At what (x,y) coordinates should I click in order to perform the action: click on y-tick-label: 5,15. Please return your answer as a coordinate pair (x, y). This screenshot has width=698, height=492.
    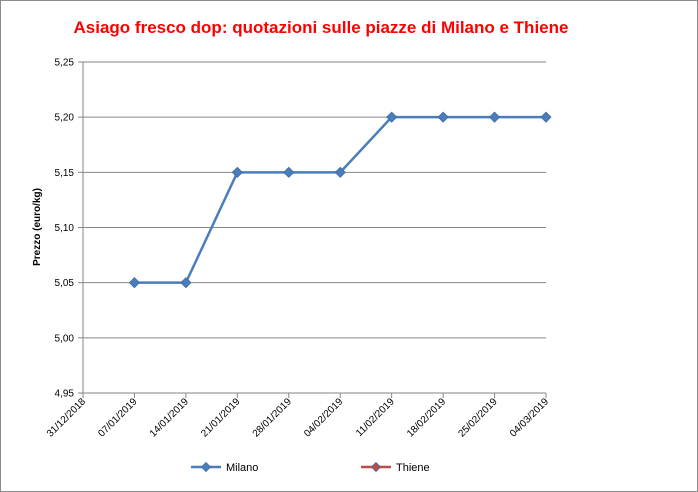
    Looking at the image, I should click on (65, 173).